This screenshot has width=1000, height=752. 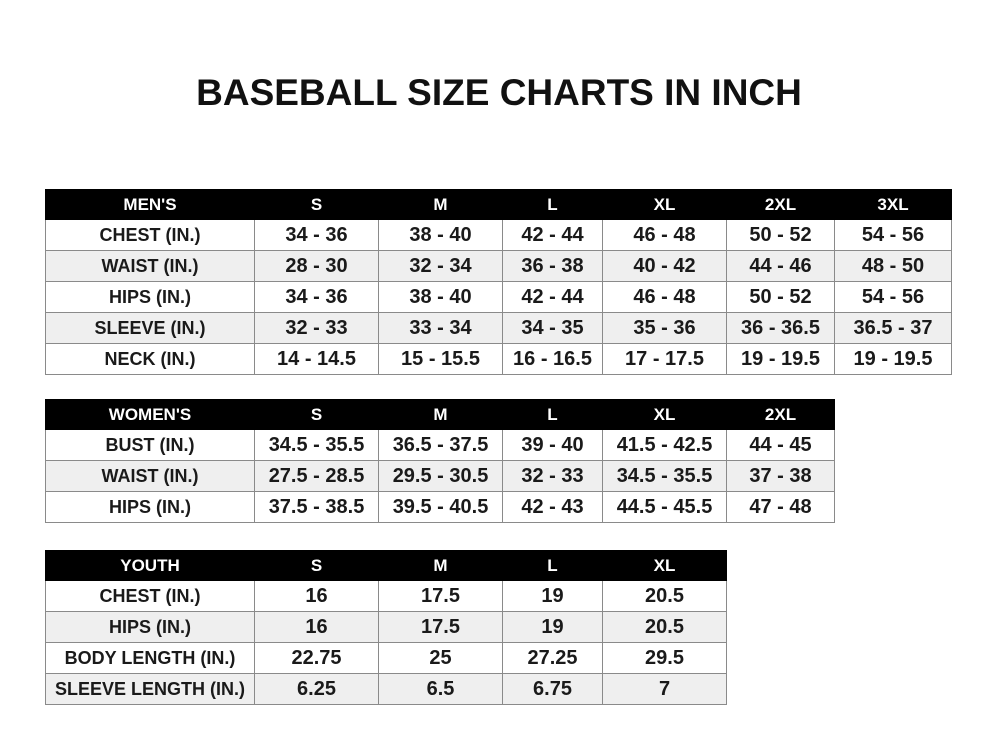 What do you see at coordinates (150, 235) in the screenshot?
I see `measurement-label: CHEST (IN.)` at bounding box center [150, 235].